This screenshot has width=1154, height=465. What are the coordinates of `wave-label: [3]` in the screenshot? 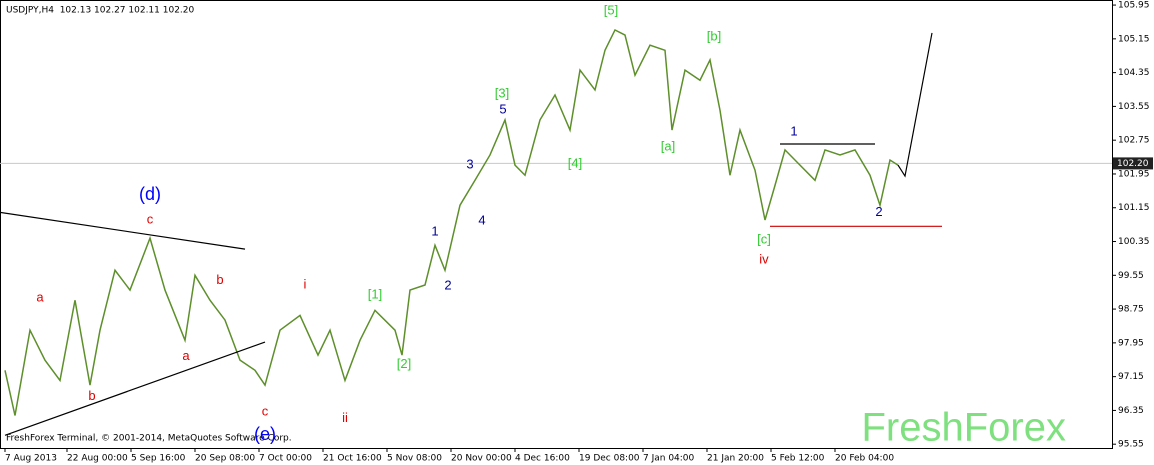 It's located at (502, 93).